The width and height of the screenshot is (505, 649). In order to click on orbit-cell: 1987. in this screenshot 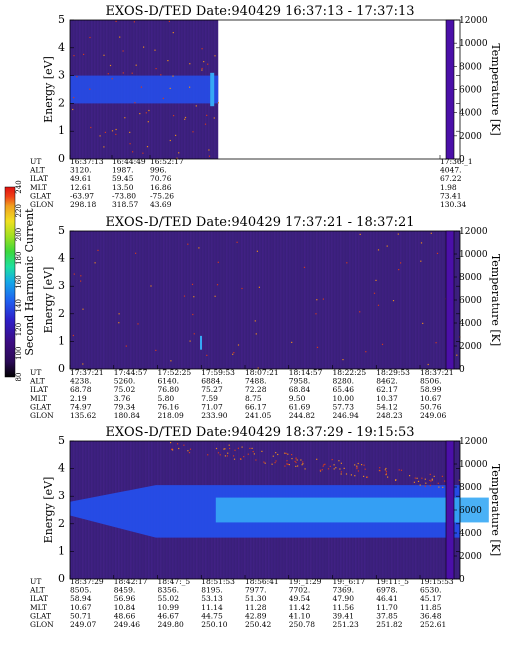, I will do `click(122, 170)`.